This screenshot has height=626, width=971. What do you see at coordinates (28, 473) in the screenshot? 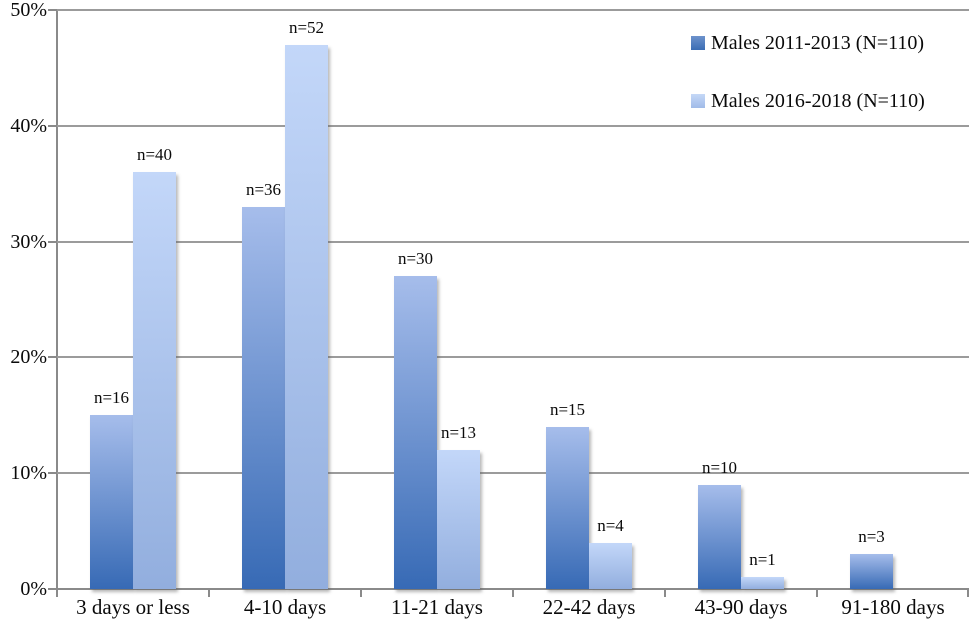
I see `y-axis-label: 10%` at bounding box center [28, 473].